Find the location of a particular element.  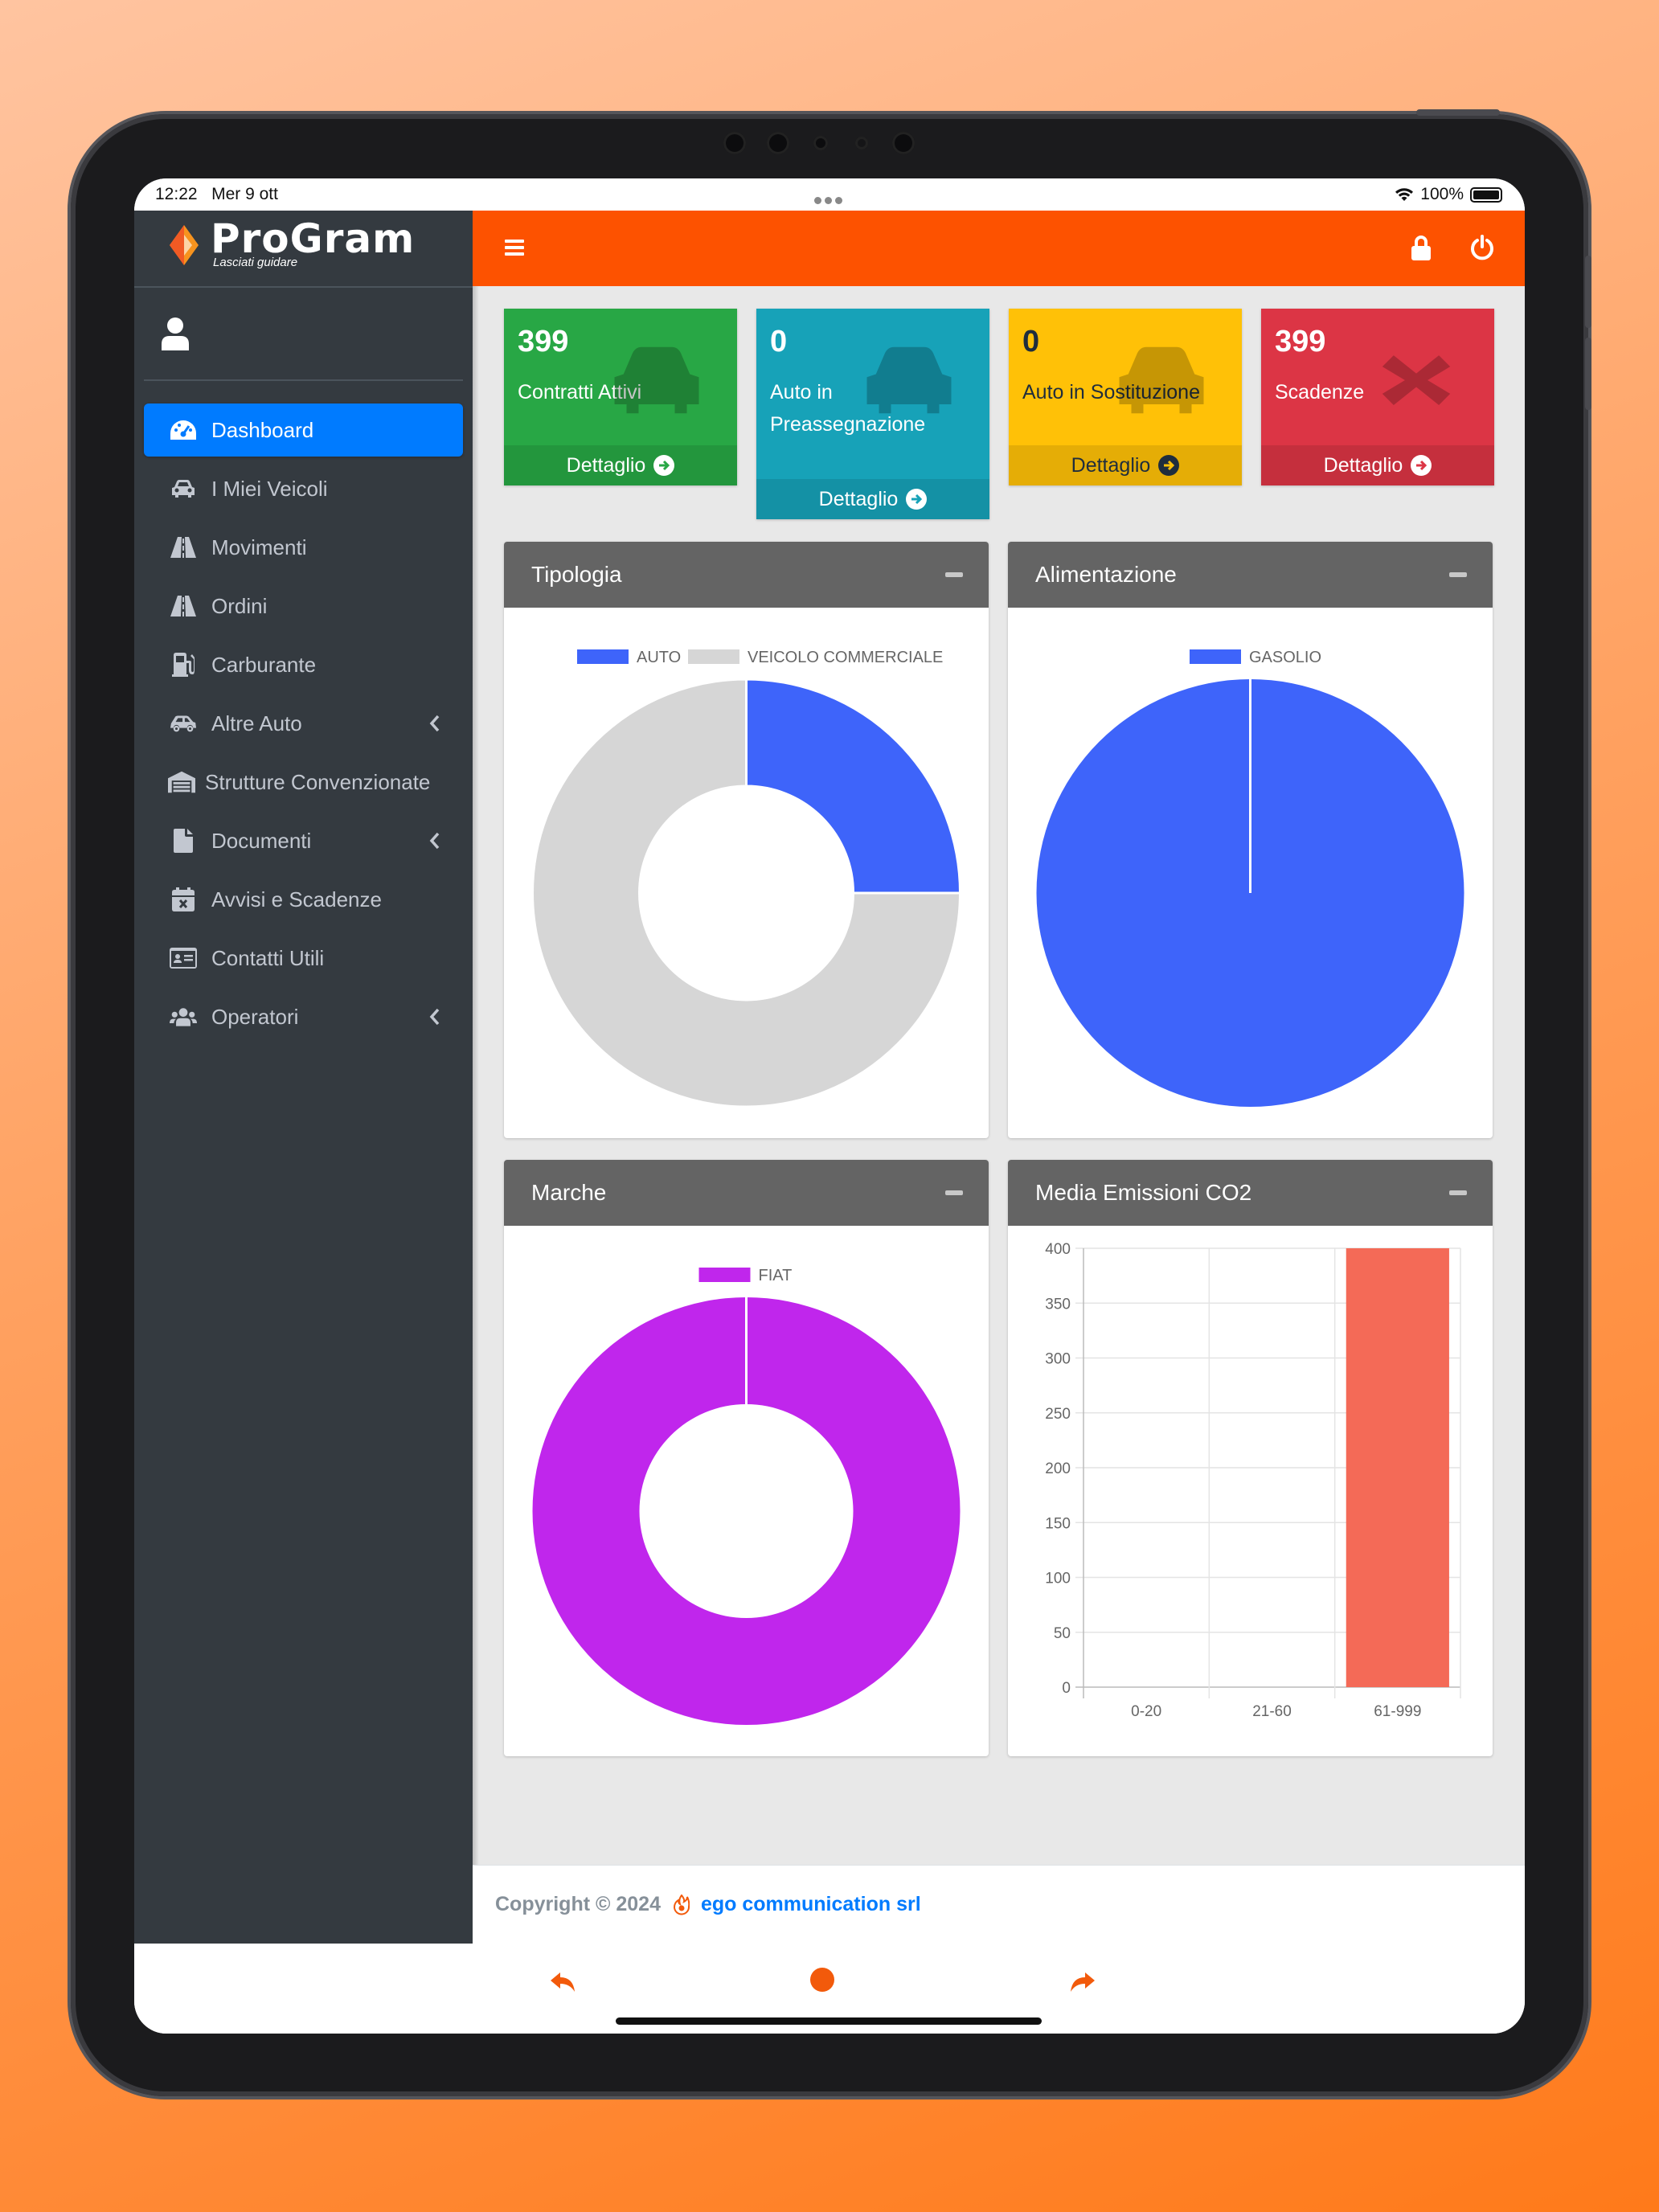

info-box-preassegnazione: 0 Auto in Preassegnazione Dettaglio is located at coordinates (872, 414).